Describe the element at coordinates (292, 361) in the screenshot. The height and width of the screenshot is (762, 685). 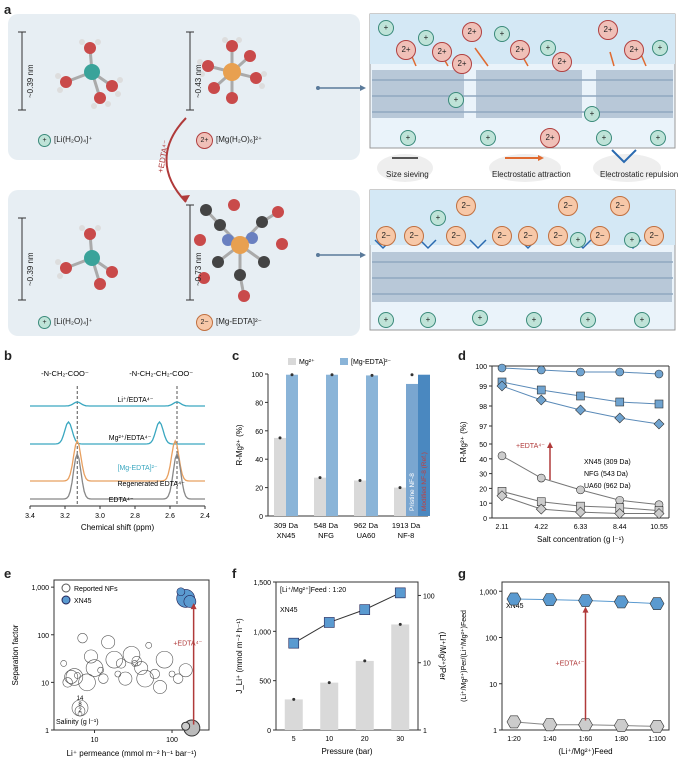
I see `legend-swatch` at that location.